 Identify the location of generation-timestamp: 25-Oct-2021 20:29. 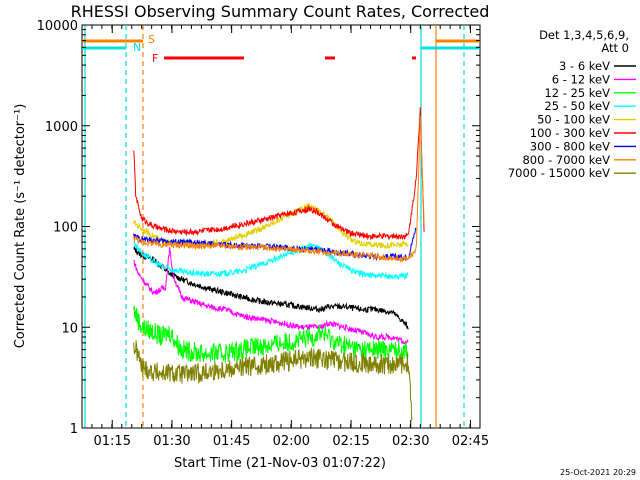
(598, 472).